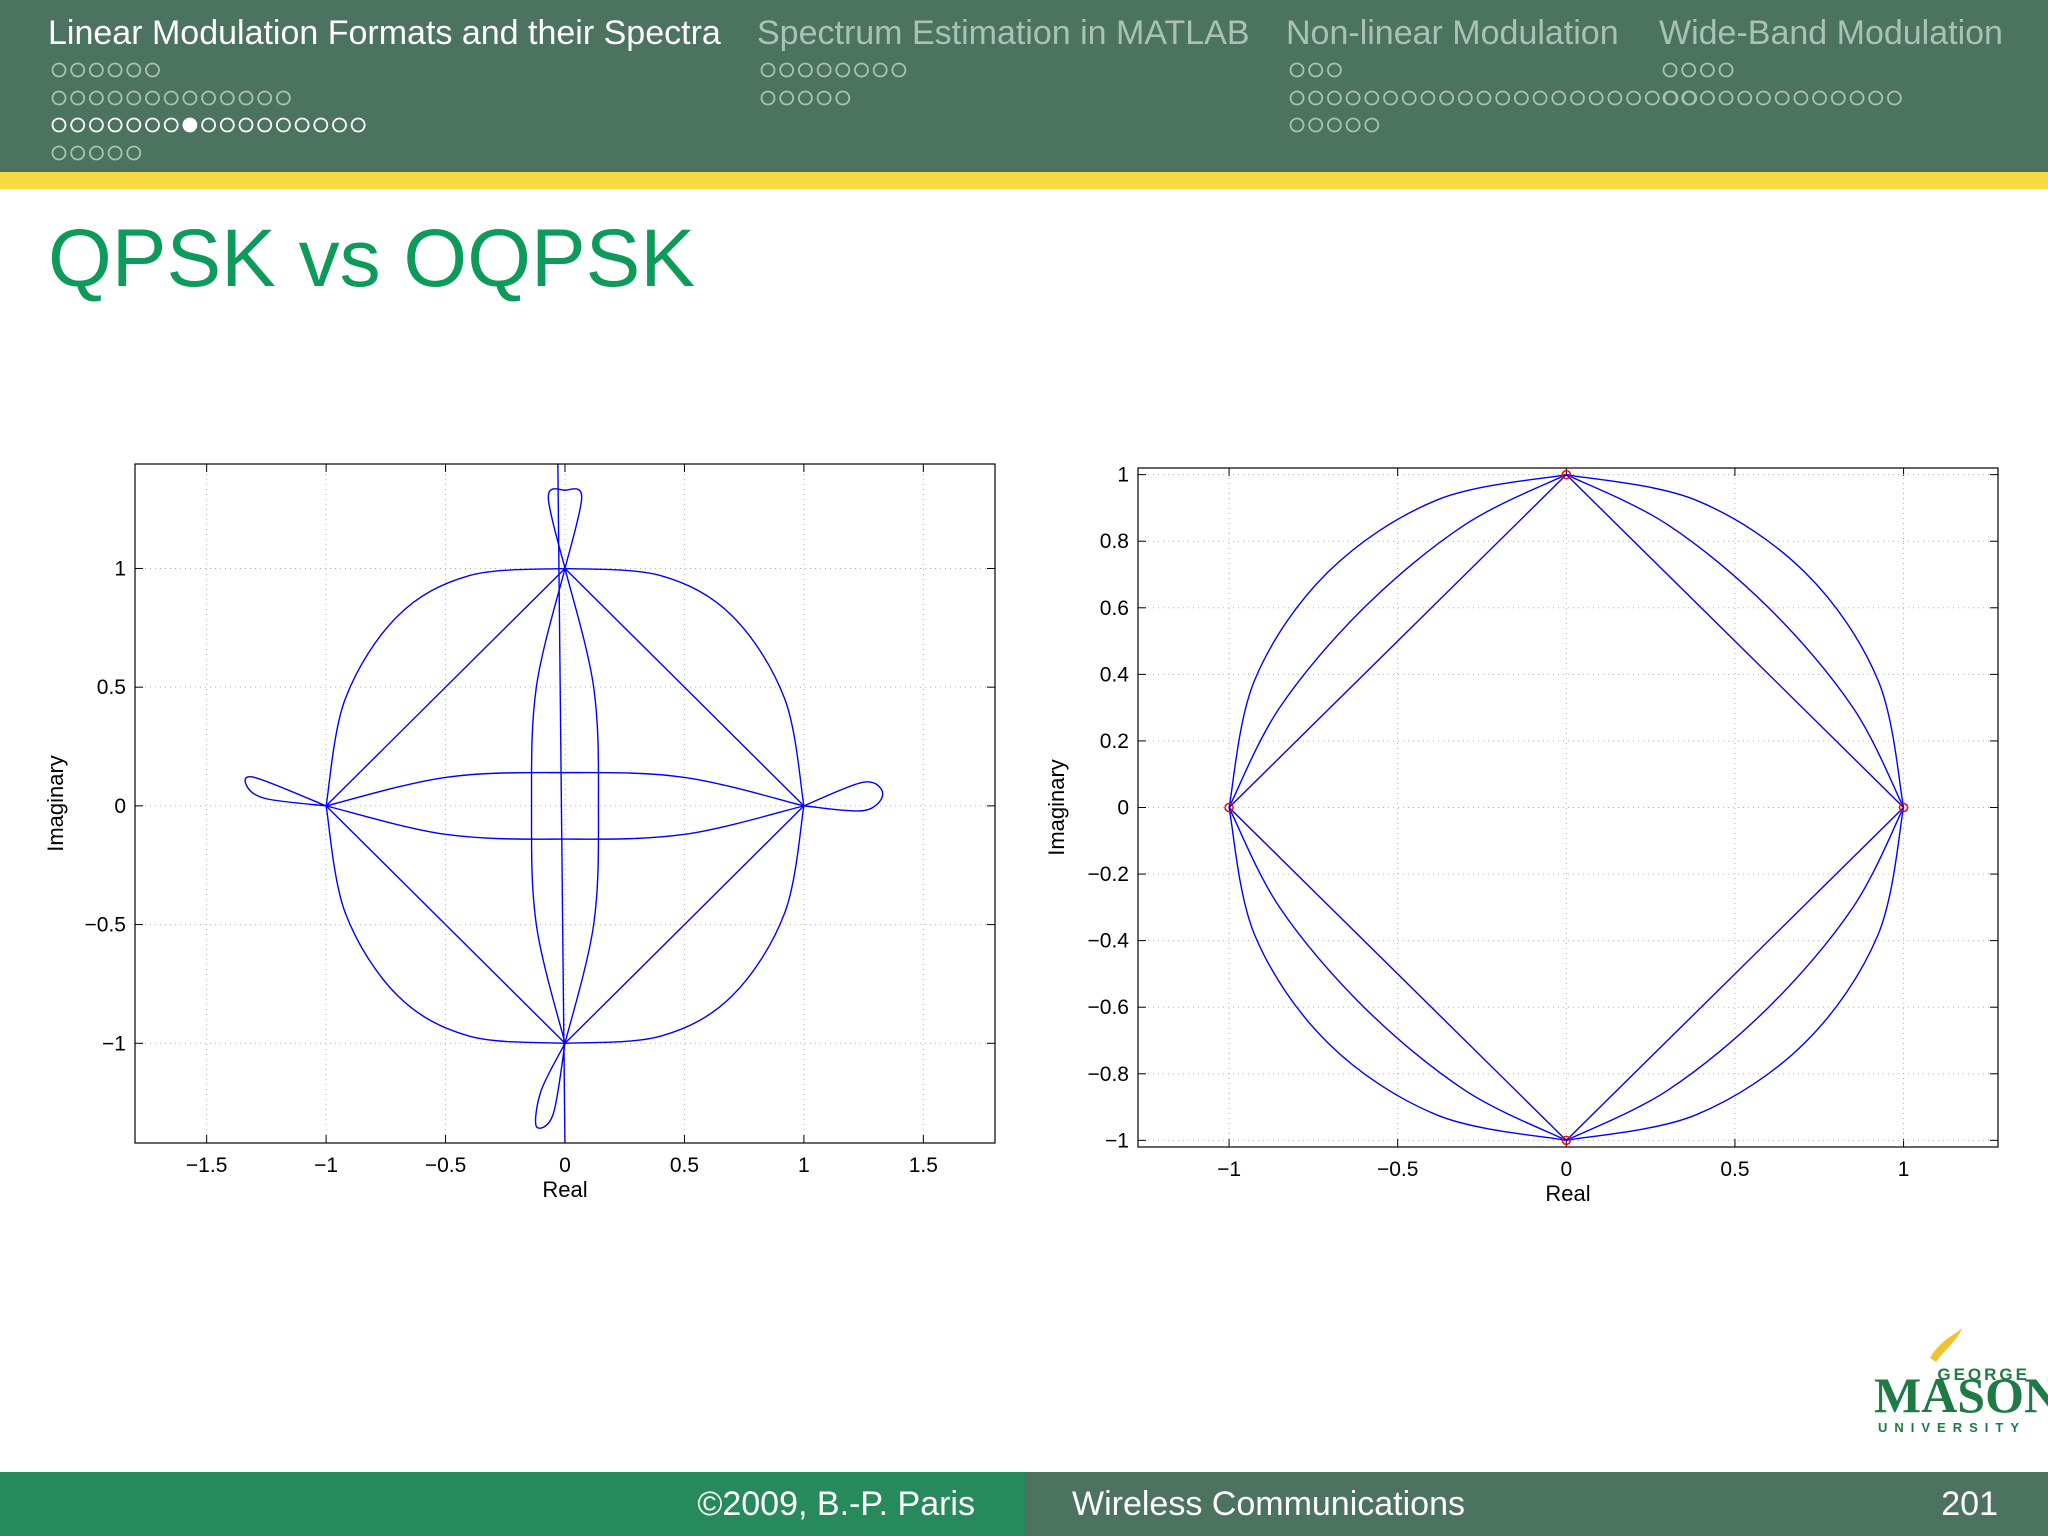  Describe the element at coordinates (120, 568) in the screenshot. I see `y-tick-label: 1` at that location.